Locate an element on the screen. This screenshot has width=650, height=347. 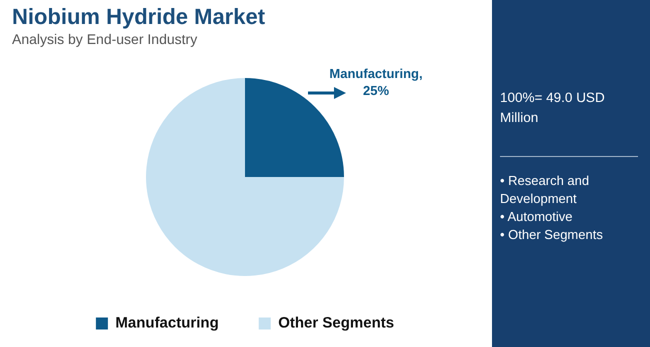
data-label: Manufacturing, 25% is located at coordinates (376, 82).